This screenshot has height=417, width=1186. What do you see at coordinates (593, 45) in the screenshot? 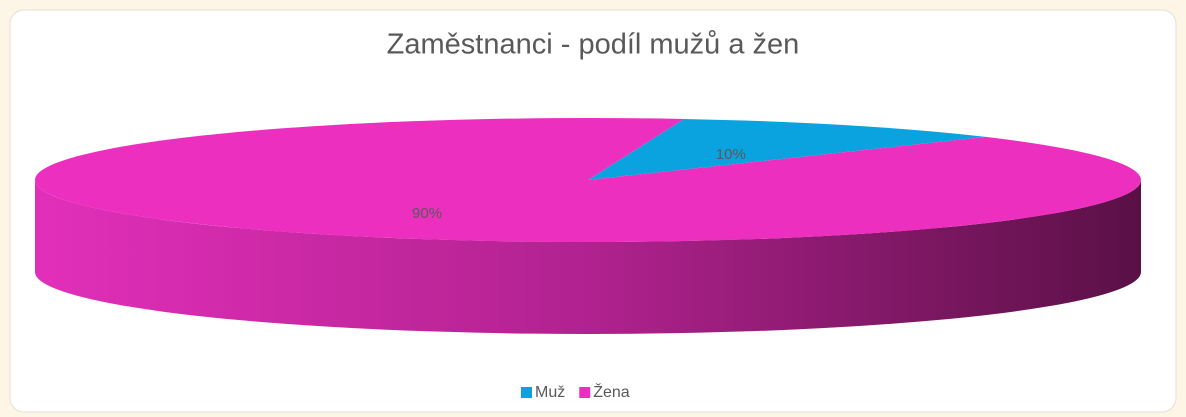
I see `chart-title: Zaměstnanci - podíl mužů a žen` at bounding box center [593, 45].